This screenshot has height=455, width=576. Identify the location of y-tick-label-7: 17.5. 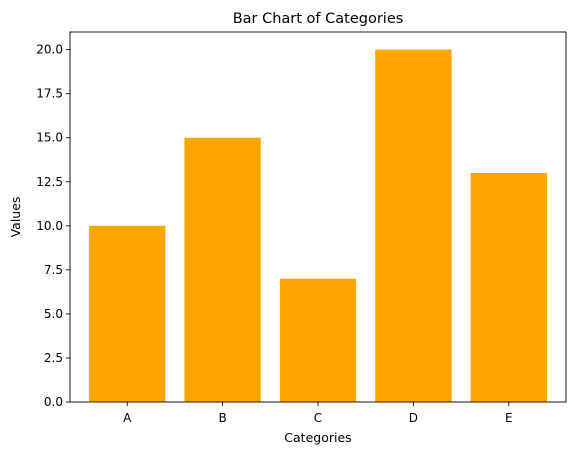
(49, 94).